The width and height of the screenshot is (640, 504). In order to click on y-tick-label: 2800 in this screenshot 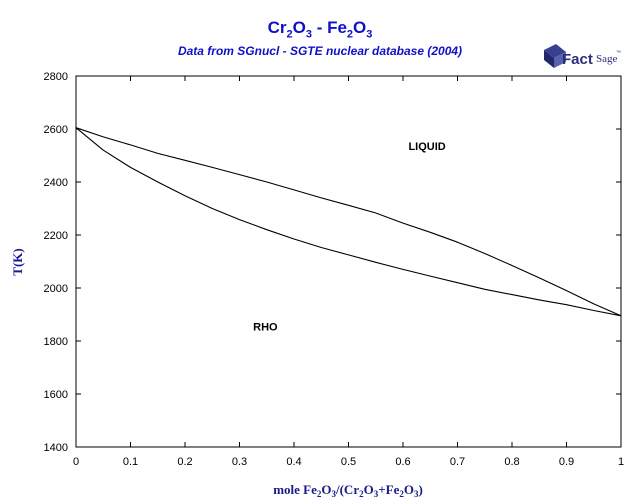, I will do `click(56, 77)`.